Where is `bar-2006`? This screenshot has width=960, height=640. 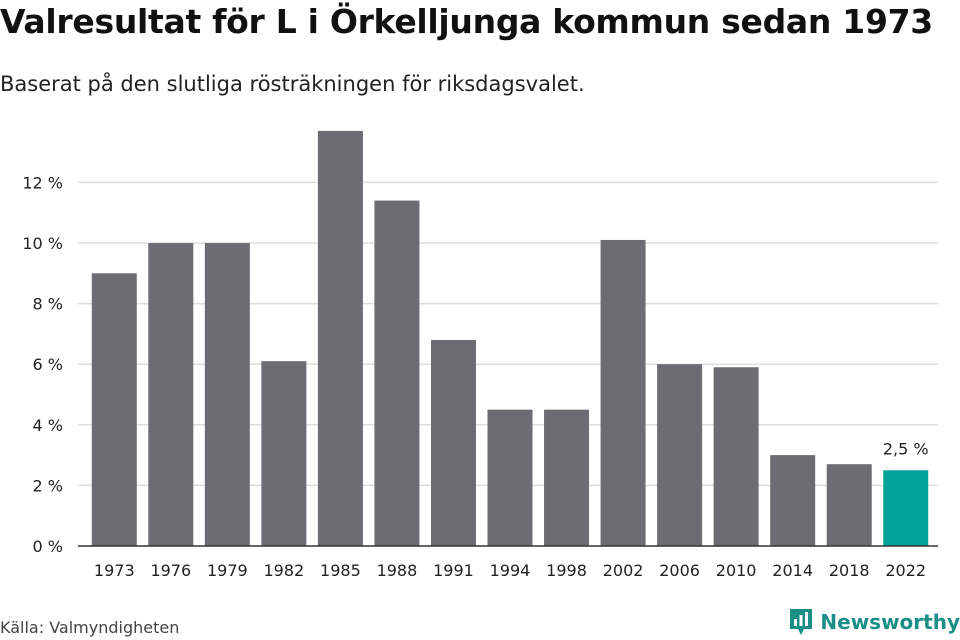
bar-2006 is located at coordinates (680, 455).